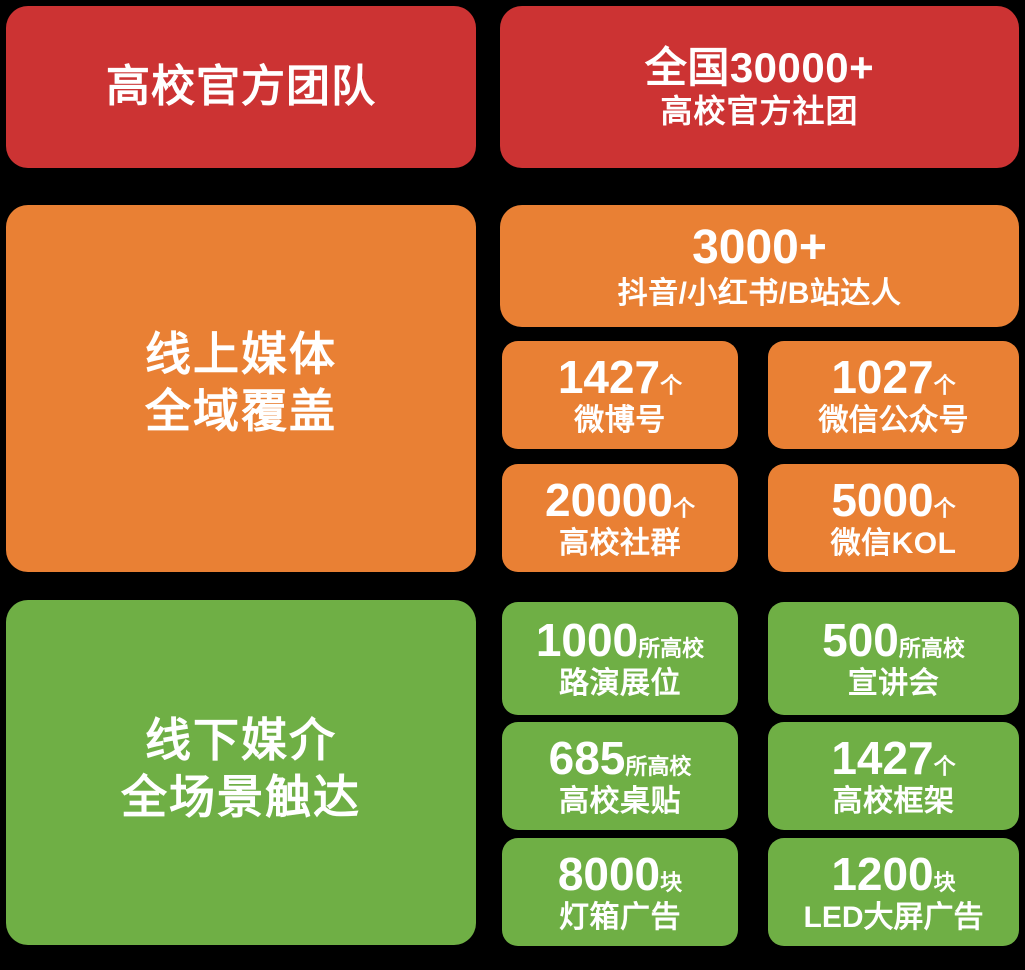 The height and width of the screenshot is (970, 1025). Describe the element at coordinates (931, 649) in the screenshot. I see `info-sessions-unit: 所高校` at that location.